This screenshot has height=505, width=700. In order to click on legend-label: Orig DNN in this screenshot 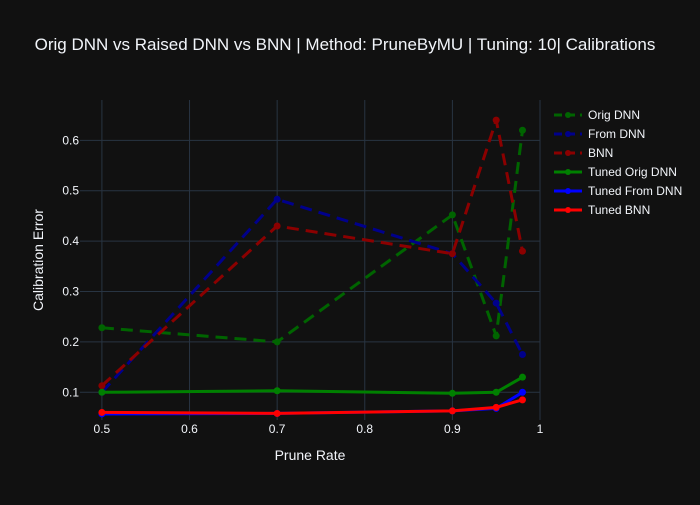, I will do `click(614, 115)`.